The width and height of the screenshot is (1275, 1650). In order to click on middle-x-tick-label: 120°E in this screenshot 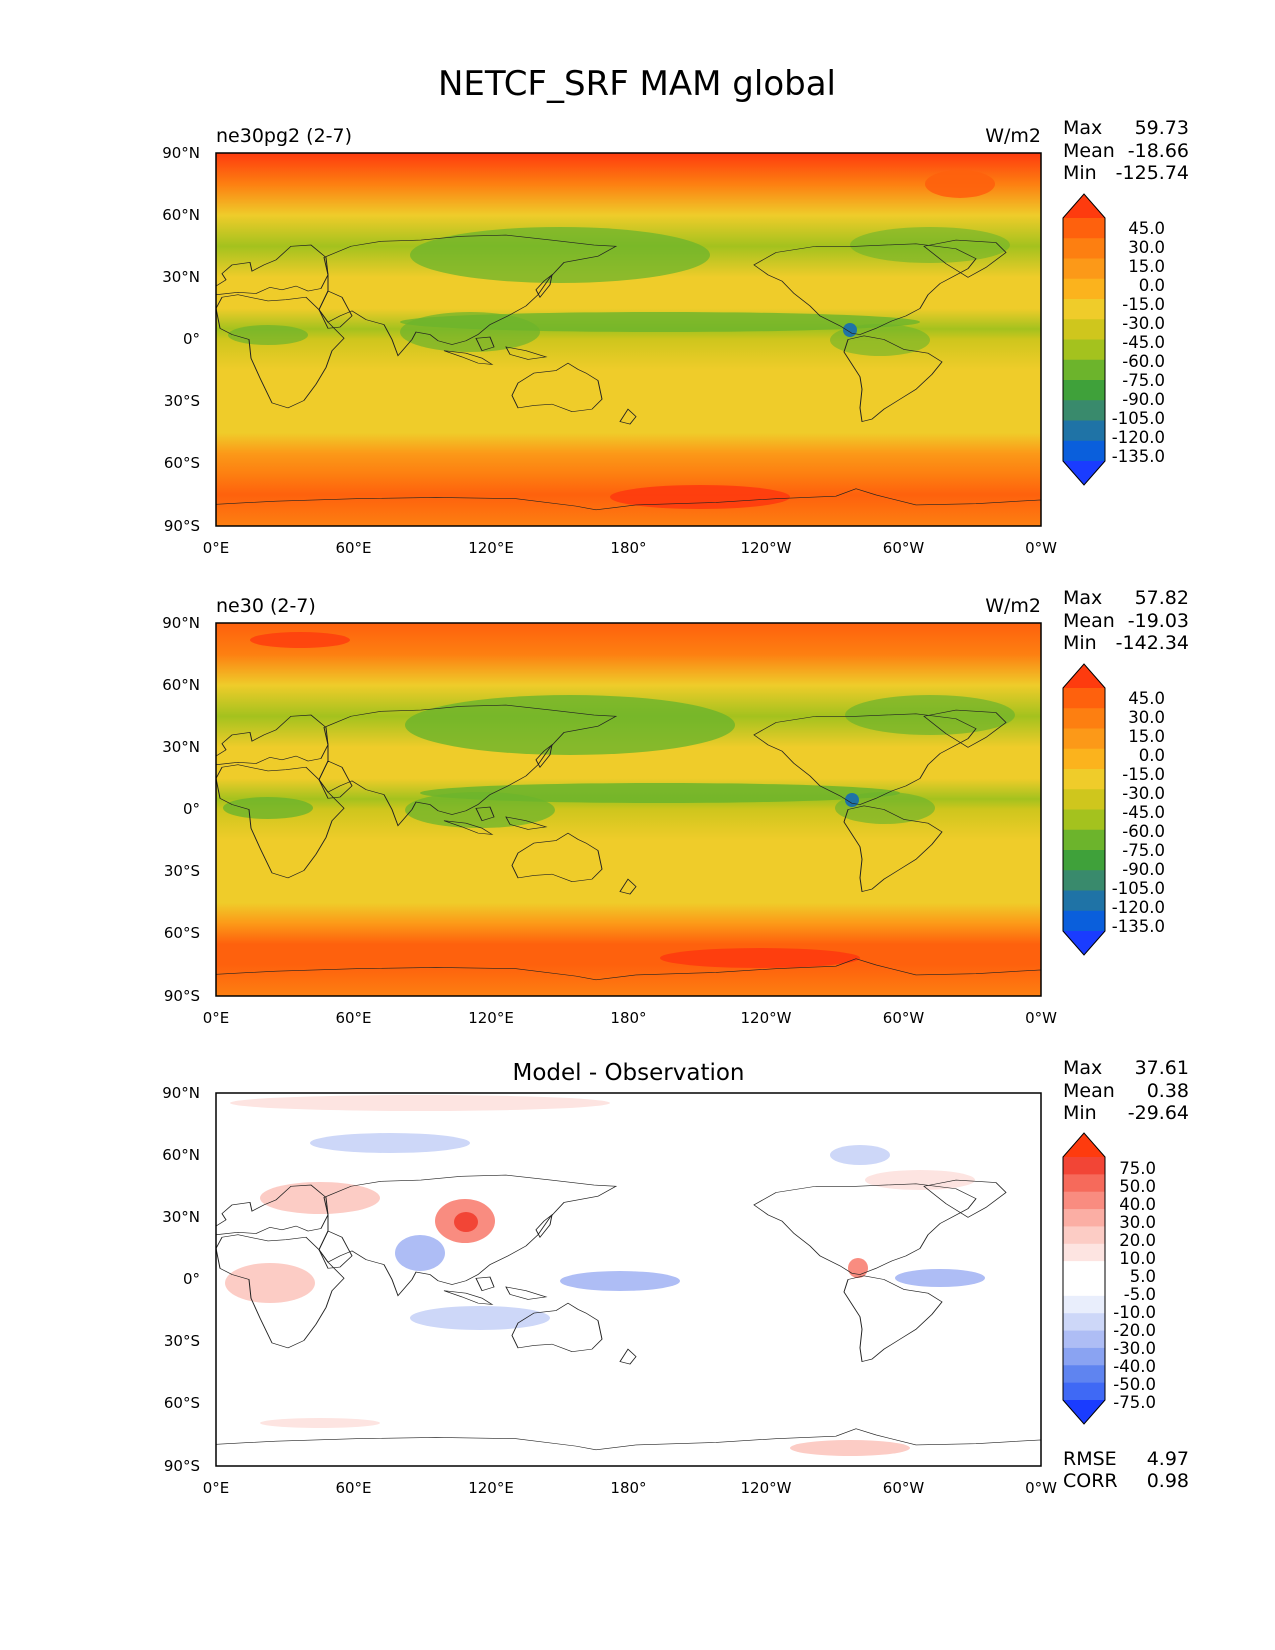, I will do `click(491, 1018)`.